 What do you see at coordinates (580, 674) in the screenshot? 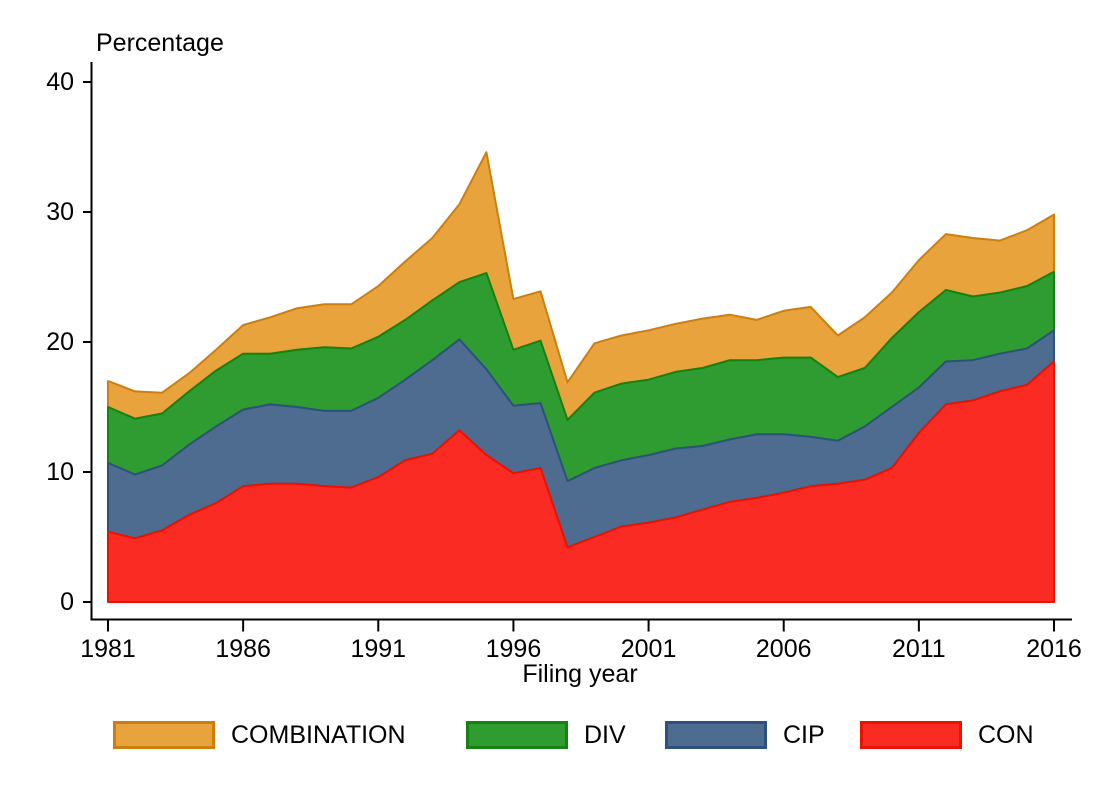
I see `x-axis-title: Filing year` at bounding box center [580, 674].